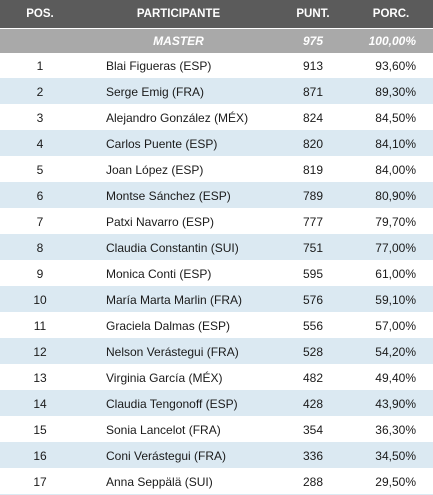 Image resolution: width=433 pixels, height=495 pixels. I want to click on master-percent: 100,00%, so click(391, 40).